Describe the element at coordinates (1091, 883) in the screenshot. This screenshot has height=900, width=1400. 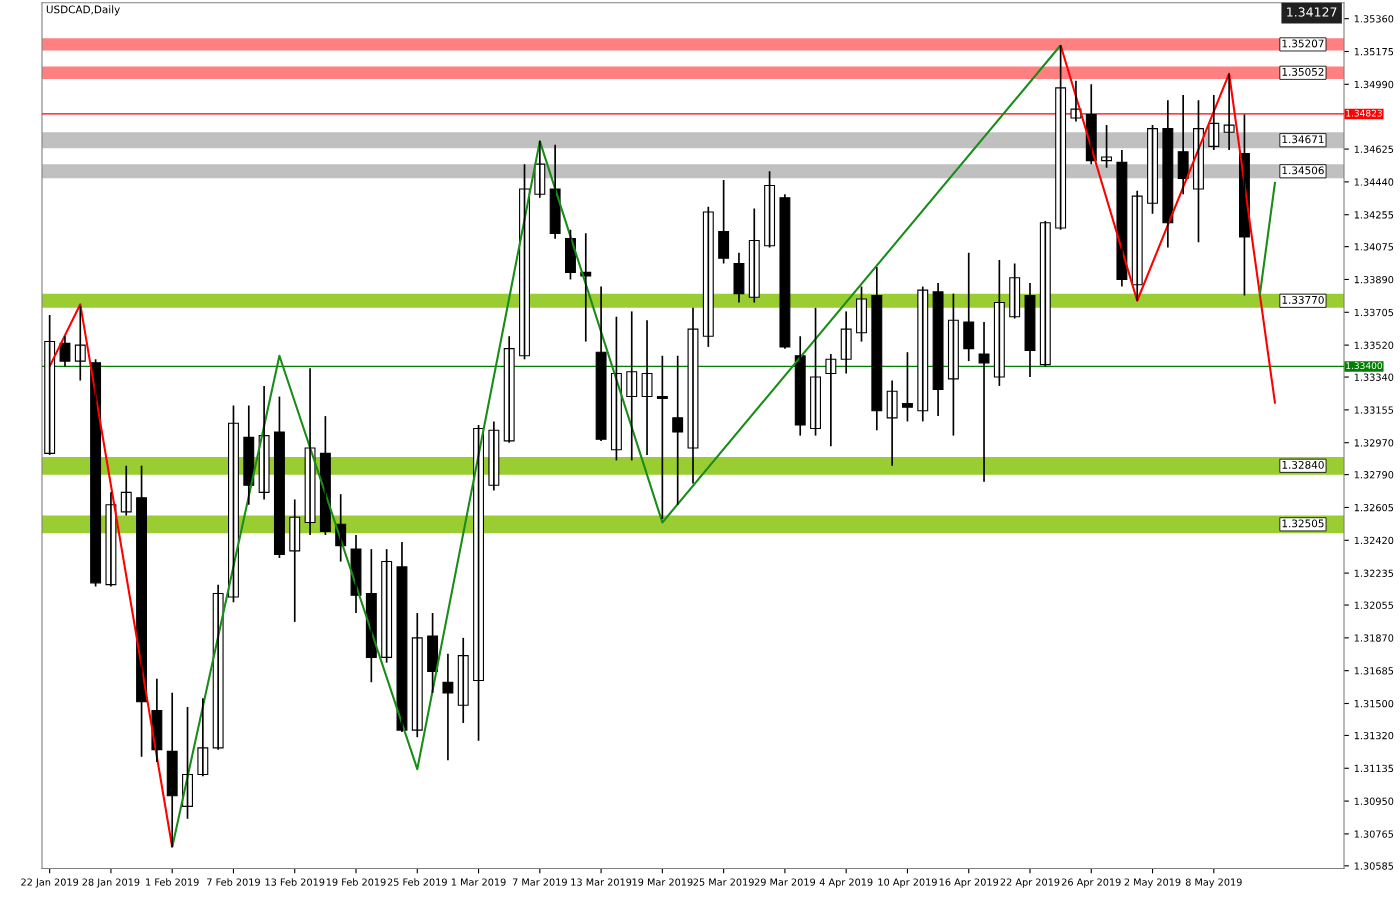
I see `x-tick-label: 26 Apr 2019` at that location.